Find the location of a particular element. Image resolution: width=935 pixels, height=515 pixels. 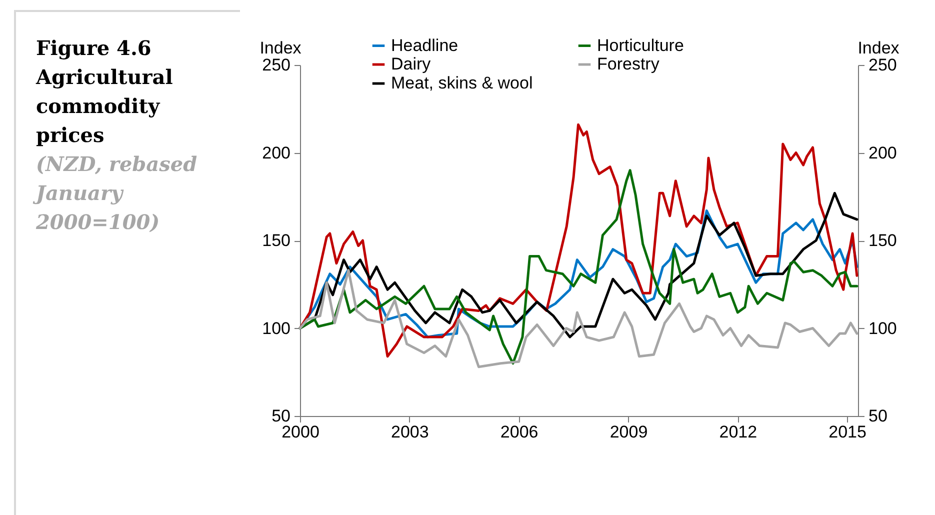

legend-label: Headline is located at coordinates (424, 45).